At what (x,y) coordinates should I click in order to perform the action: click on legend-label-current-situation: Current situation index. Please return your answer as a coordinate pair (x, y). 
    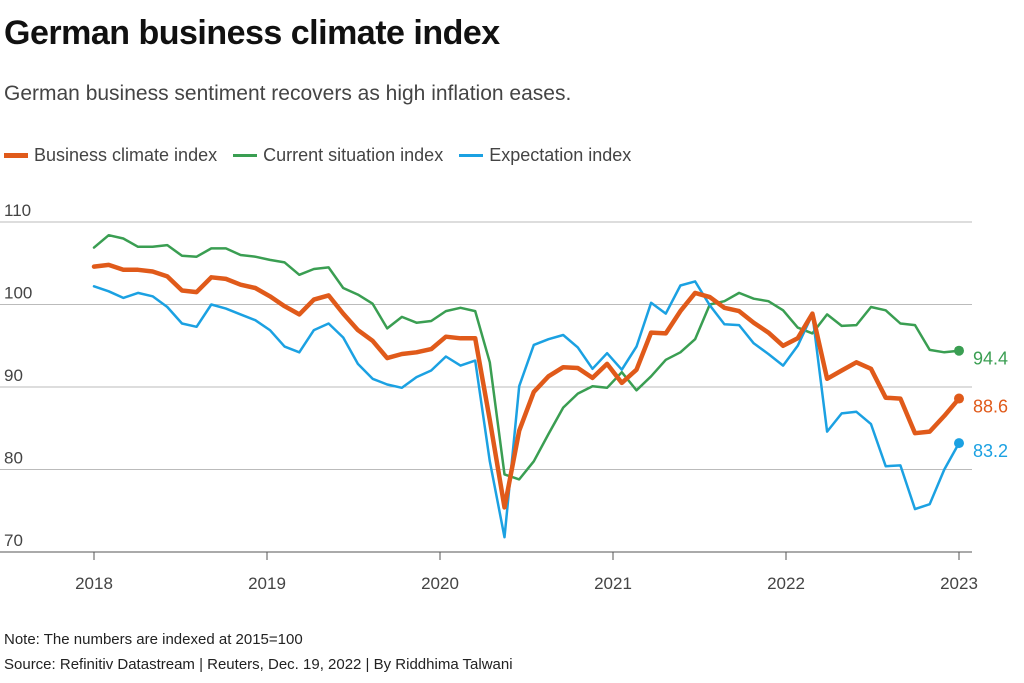
    Looking at the image, I should click on (353, 155).